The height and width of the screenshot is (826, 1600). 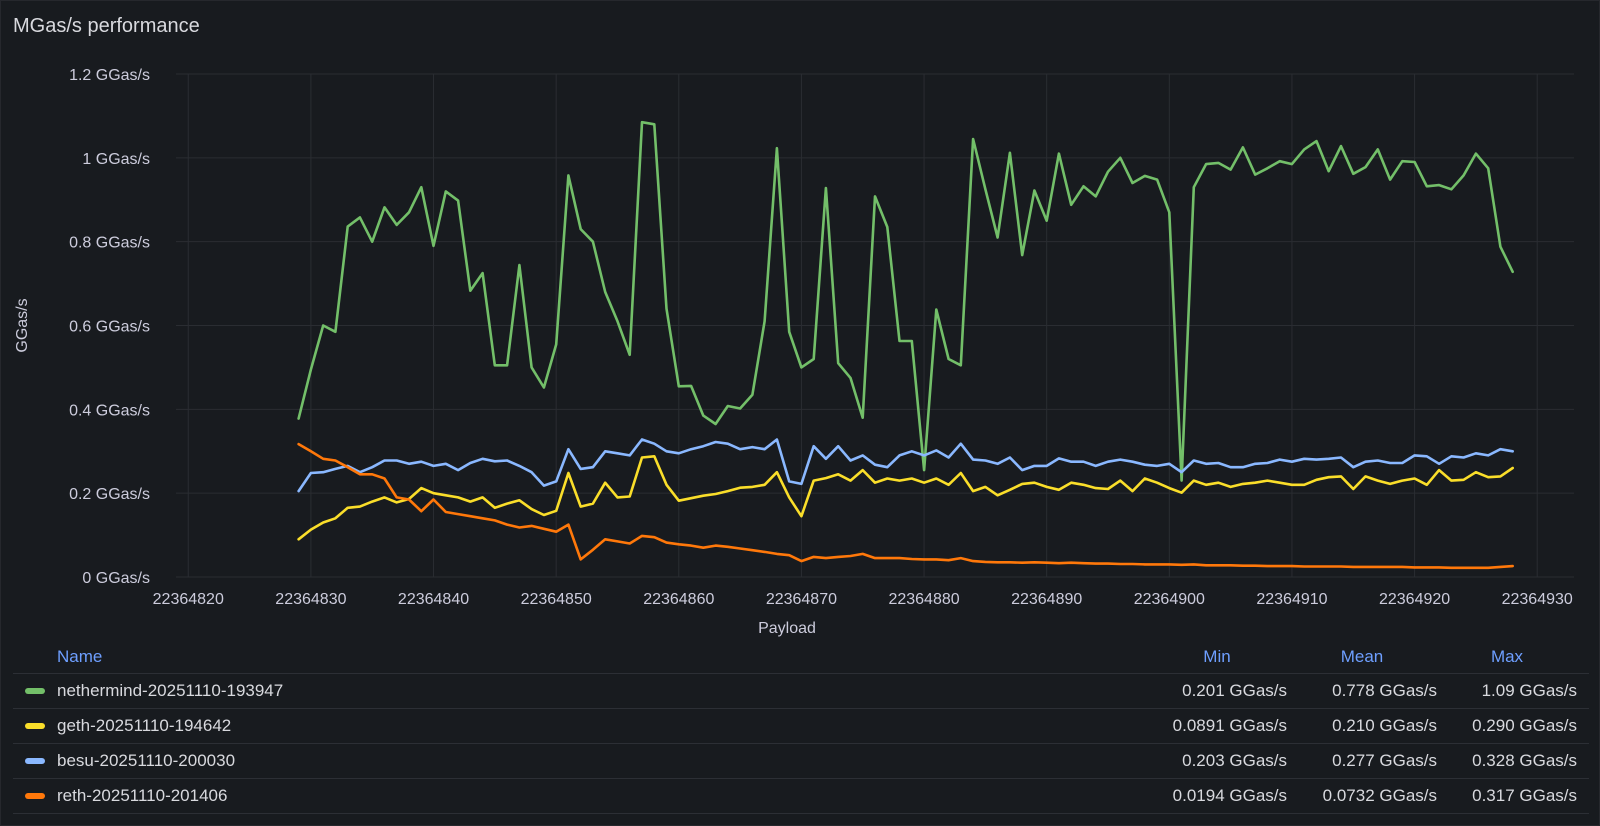 What do you see at coordinates (801, 657) in the screenshot?
I see `legend-header: Name Min Mean Max` at bounding box center [801, 657].